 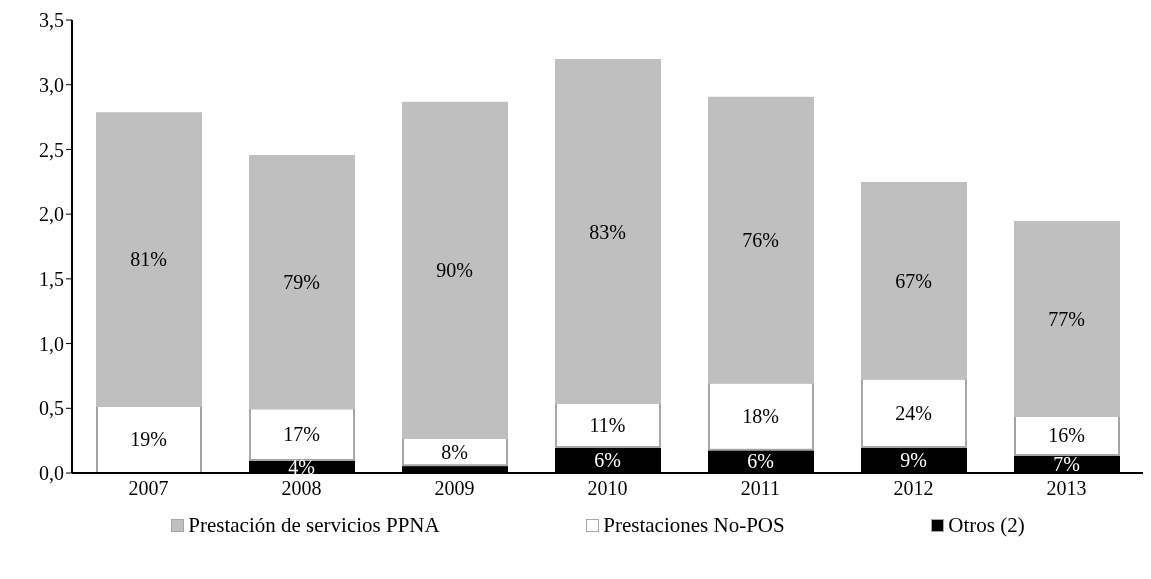 I want to click on annotation: 16%, so click(x=1066, y=435).